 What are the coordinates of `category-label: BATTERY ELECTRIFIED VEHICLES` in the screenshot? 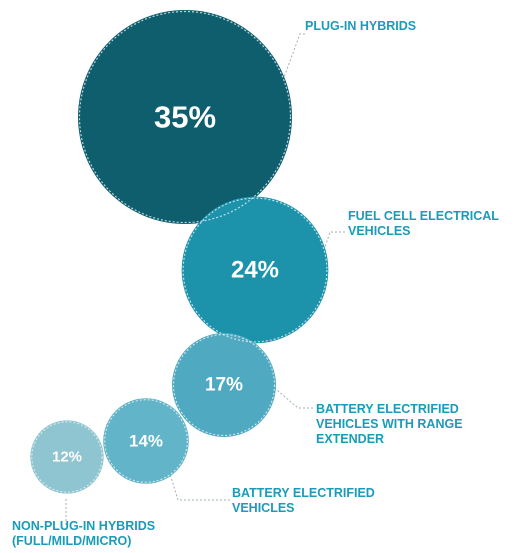 It's located at (303, 500).